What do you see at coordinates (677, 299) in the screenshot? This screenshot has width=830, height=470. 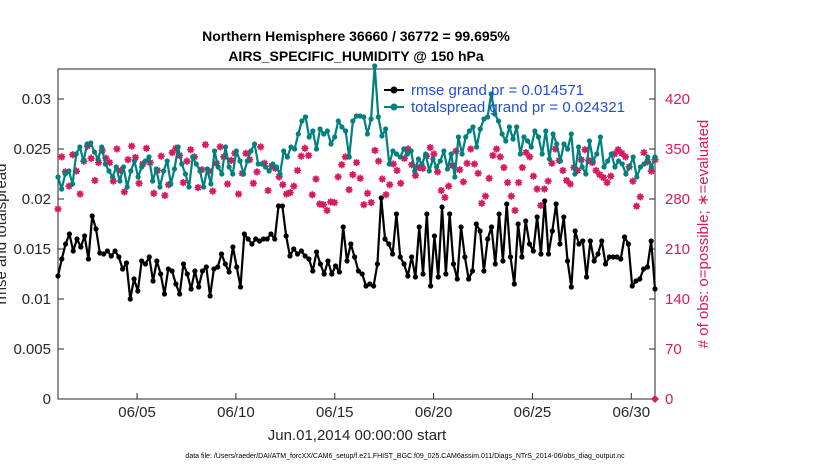 I see `right-y-tick-label: 140` at bounding box center [677, 299].